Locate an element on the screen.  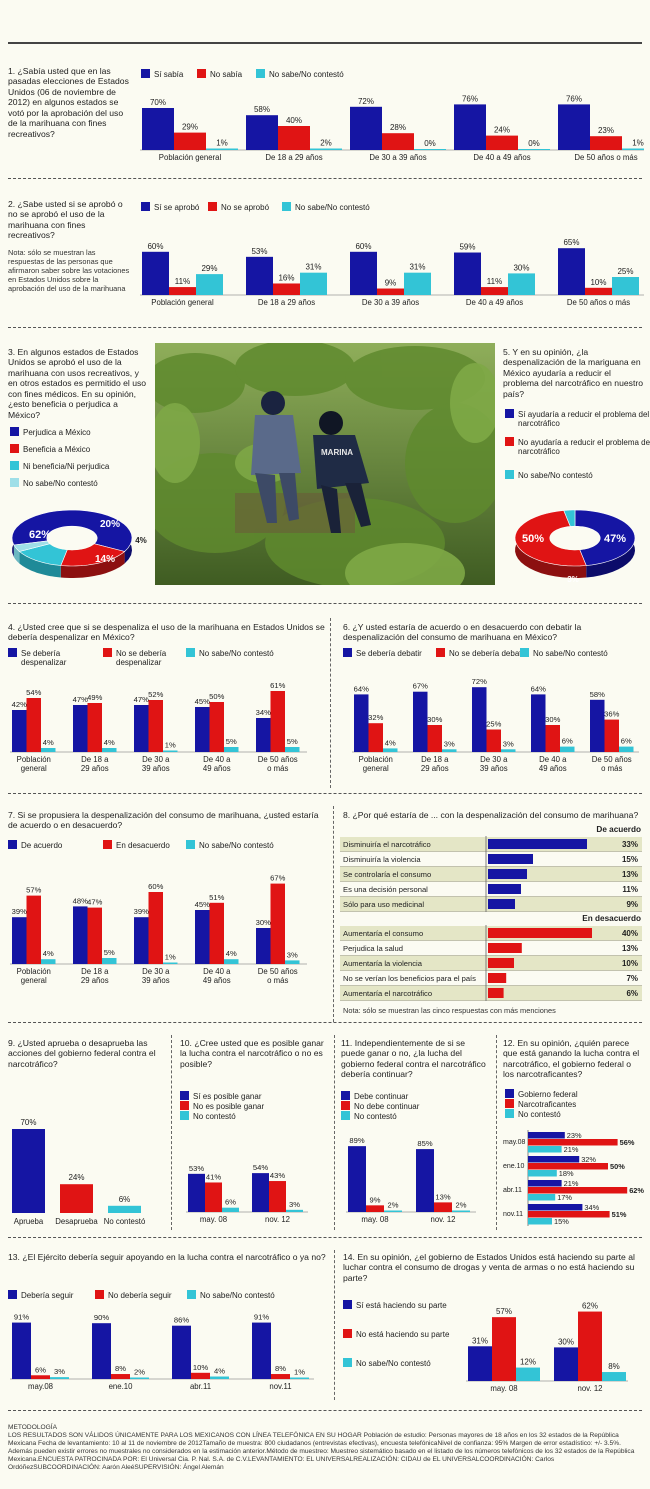
vertical-separator is located at coordinates (330, 703).